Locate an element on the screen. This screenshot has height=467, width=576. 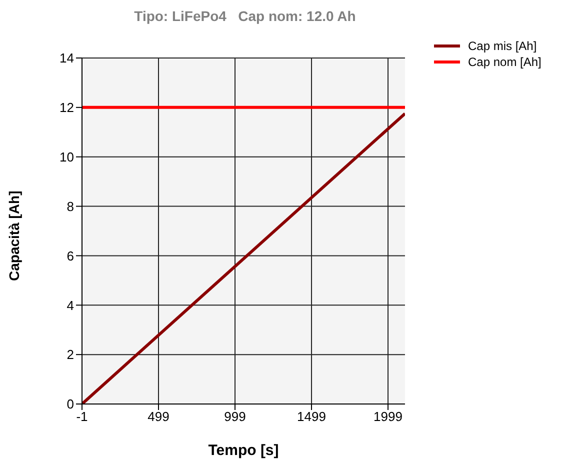
x-tick-label: -1 is located at coordinates (82, 416).